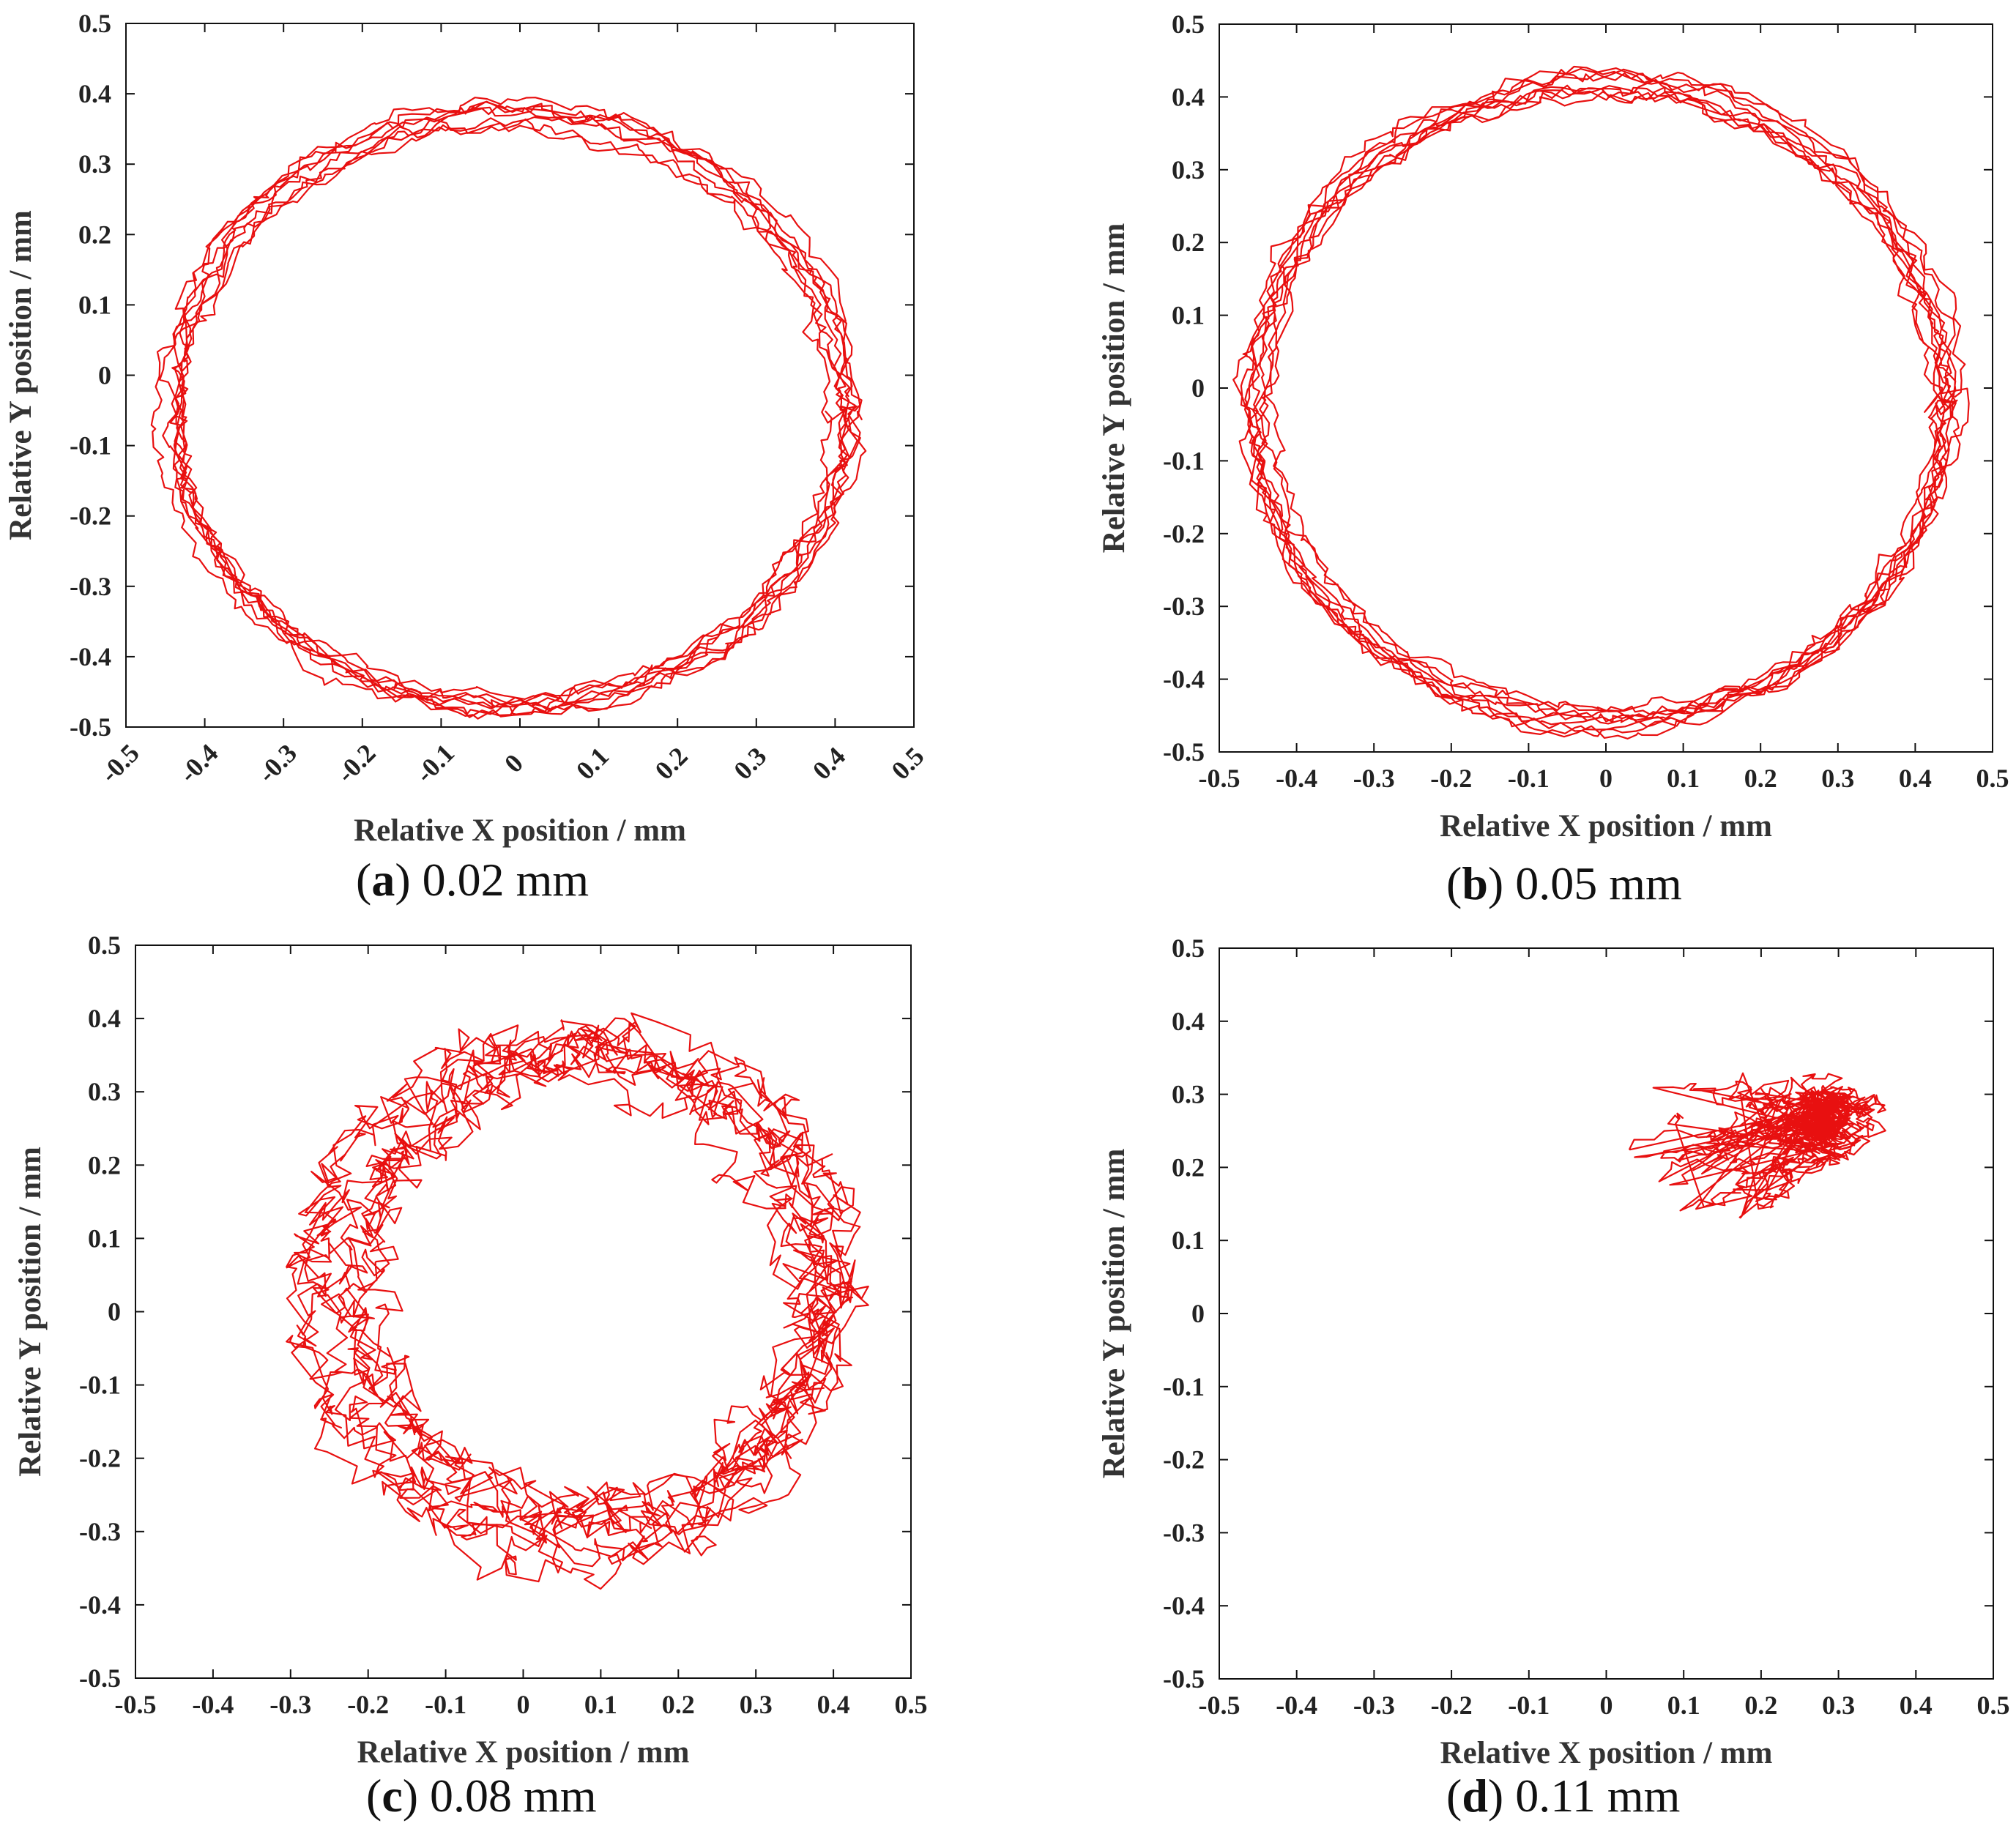  What do you see at coordinates (1220, 778) in the screenshot?
I see `panel-b-x-tick-label: -0.5` at bounding box center [1220, 778].